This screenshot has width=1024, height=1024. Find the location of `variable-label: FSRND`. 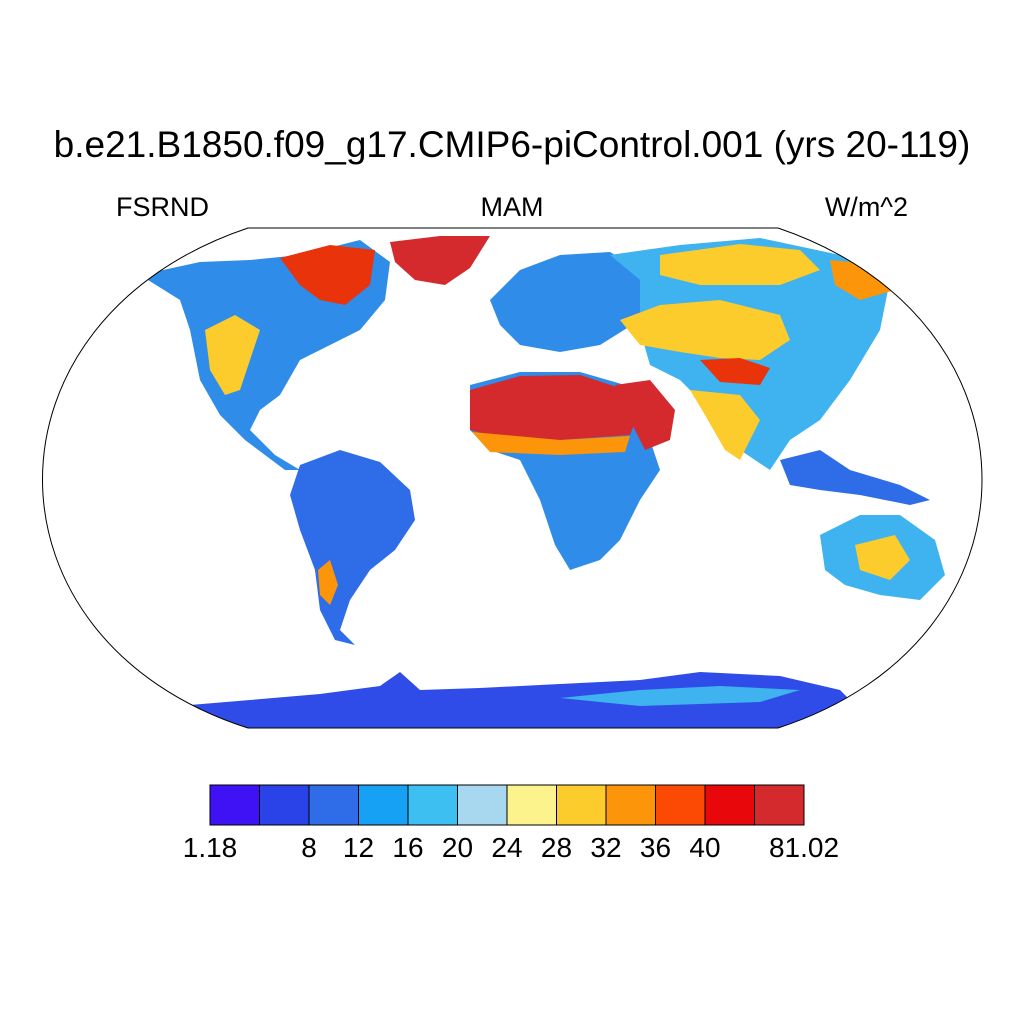

variable-label: FSRND is located at coordinates (162, 207).